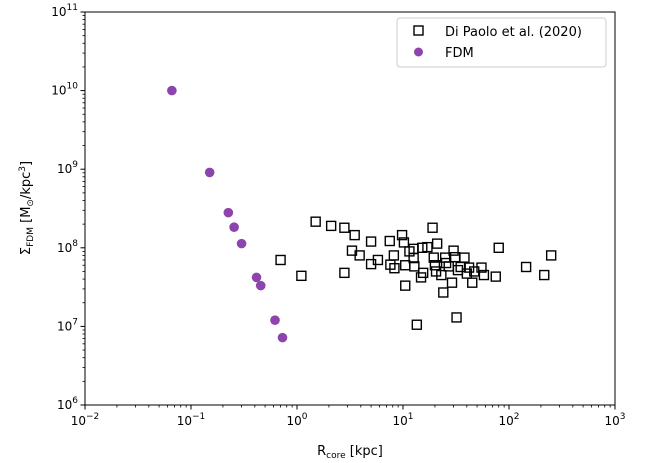 The width and height of the screenshot is (646, 463). I want to click on x-tick-label: 10³, so click(614, 420).